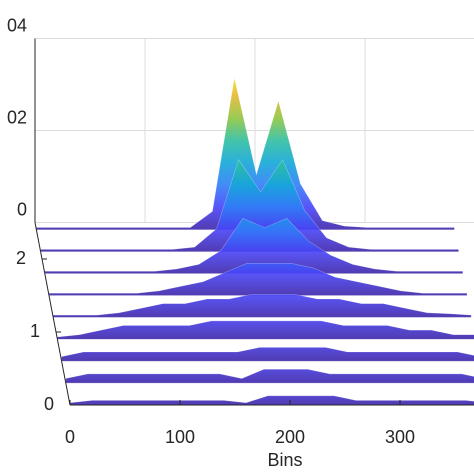  Describe the element at coordinates (52, 314) in the screenshot. I see `y-axis-line` at that location.